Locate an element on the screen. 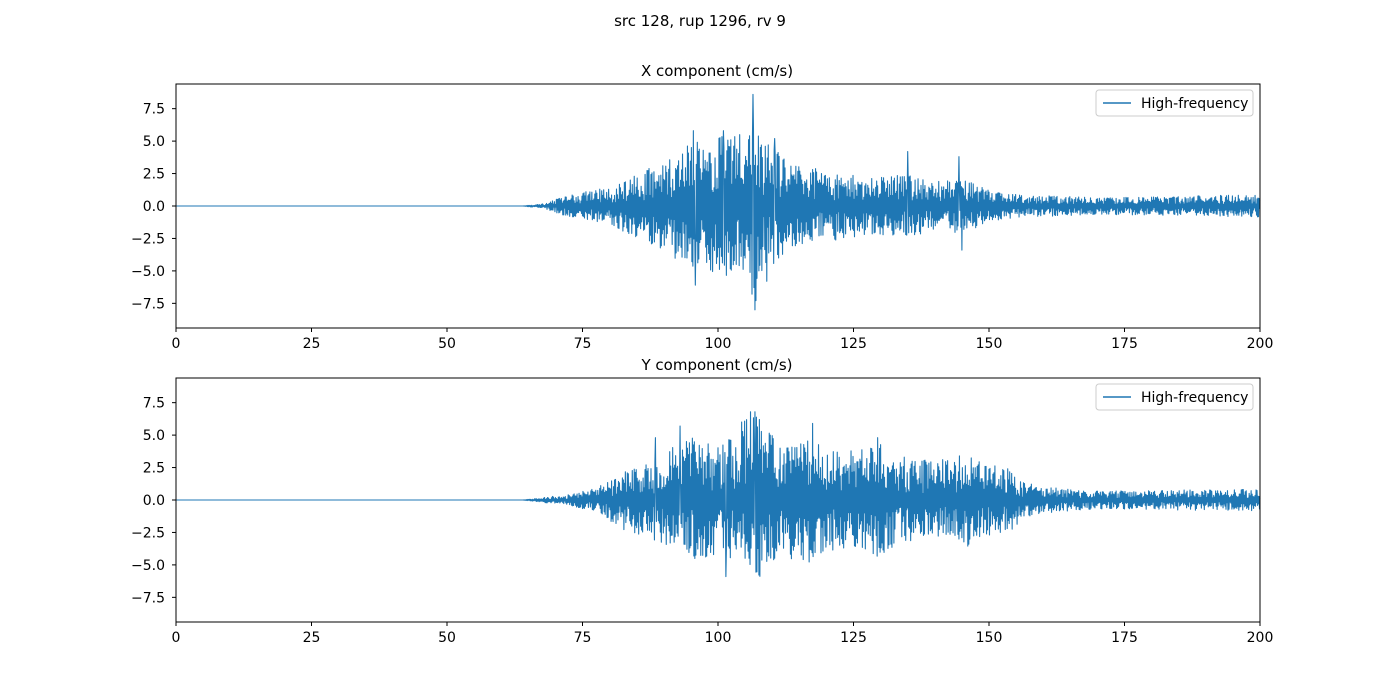 This screenshot has width=1400, height=700. x-component-title: X component (cm/s) is located at coordinates (717, 71).